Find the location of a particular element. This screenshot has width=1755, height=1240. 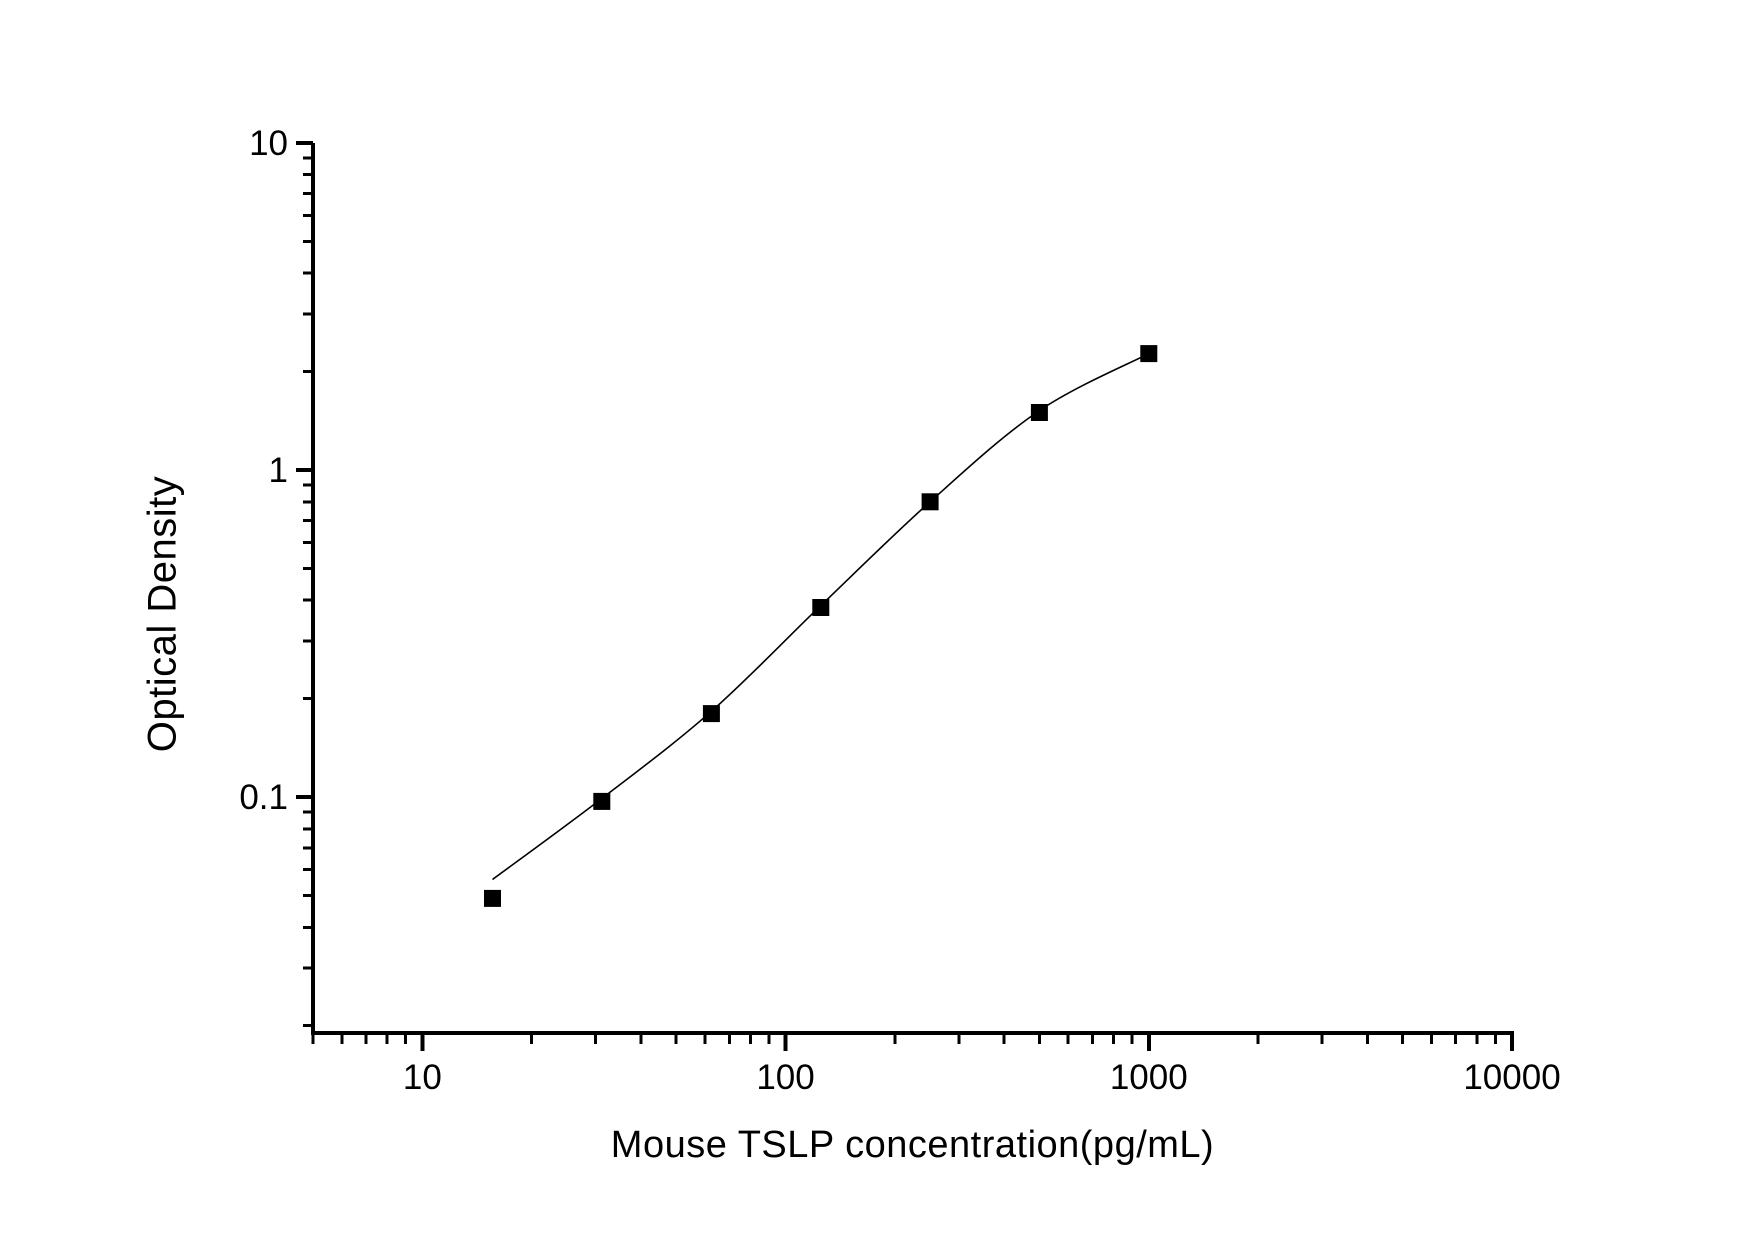

x-tick-label: 10000 is located at coordinates (1511, 1077).